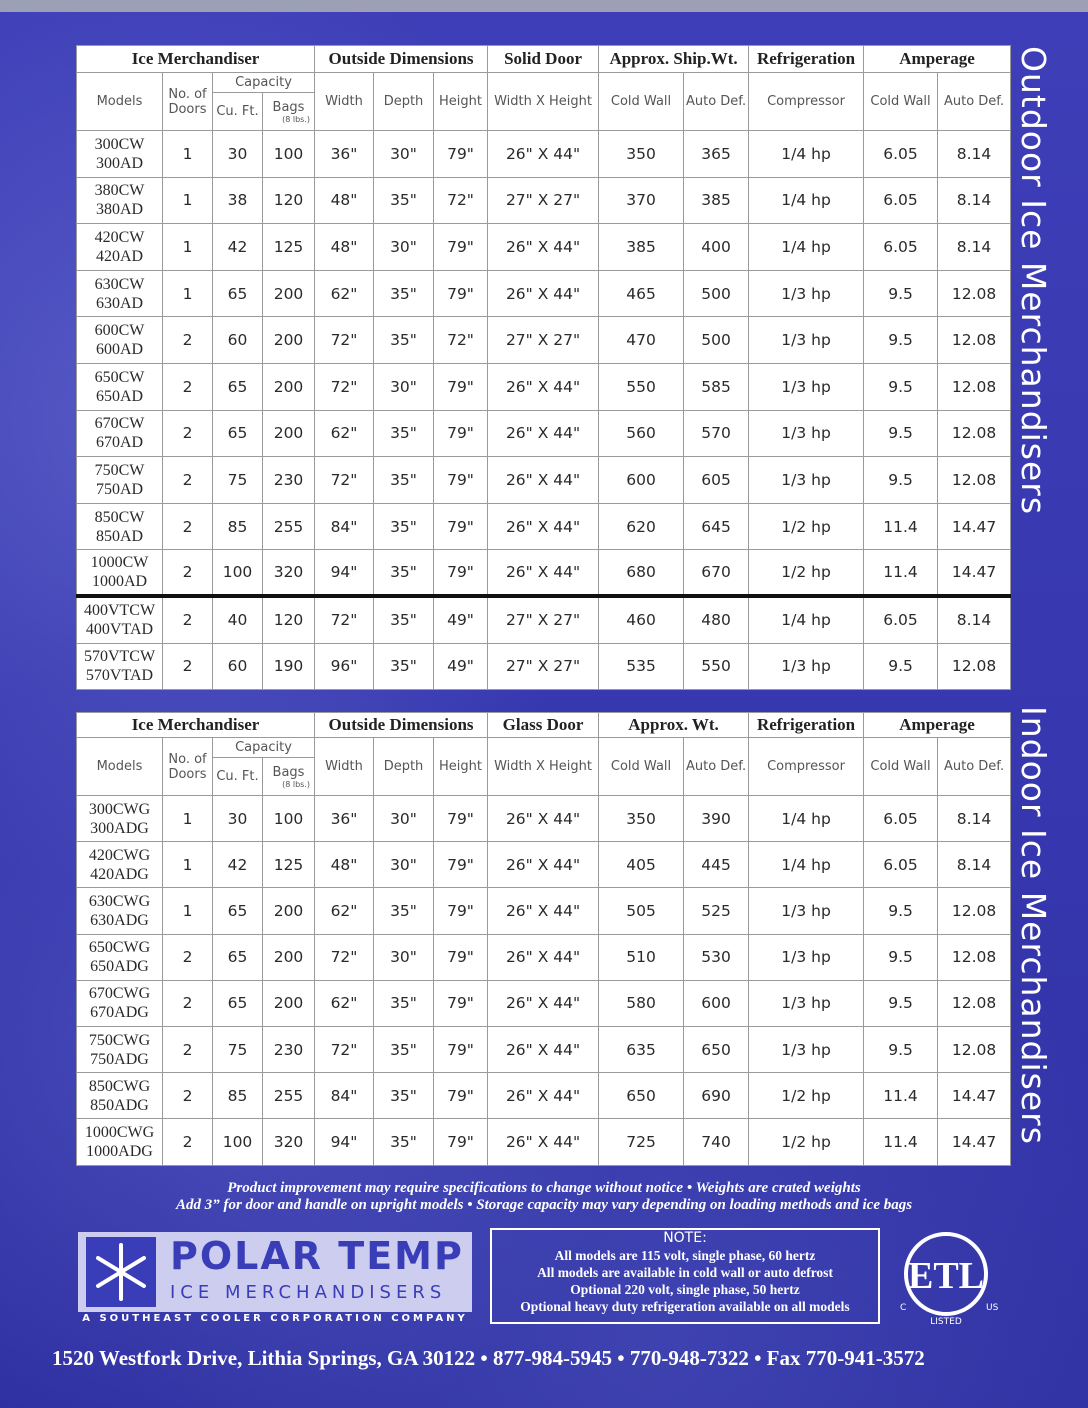 This screenshot has width=1088, height=1408. What do you see at coordinates (641, 766) in the screenshot?
I see `column-header: Cold Wall` at bounding box center [641, 766].